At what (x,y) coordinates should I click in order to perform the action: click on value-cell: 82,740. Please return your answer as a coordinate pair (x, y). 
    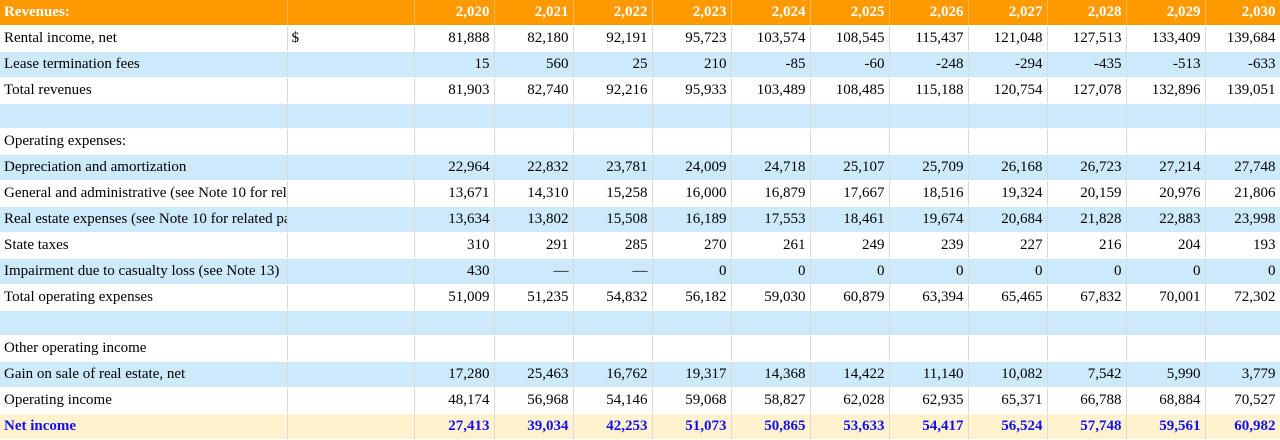
    Looking at the image, I should click on (534, 90).